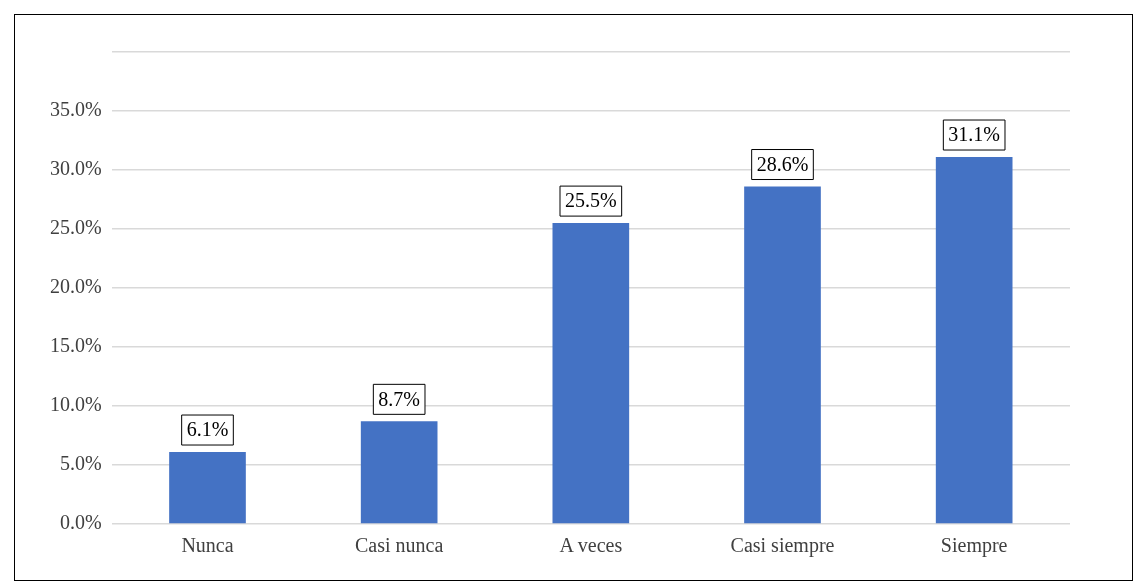 The image size is (1135, 583). I want to click on data-label: 6.1%, so click(207, 429).